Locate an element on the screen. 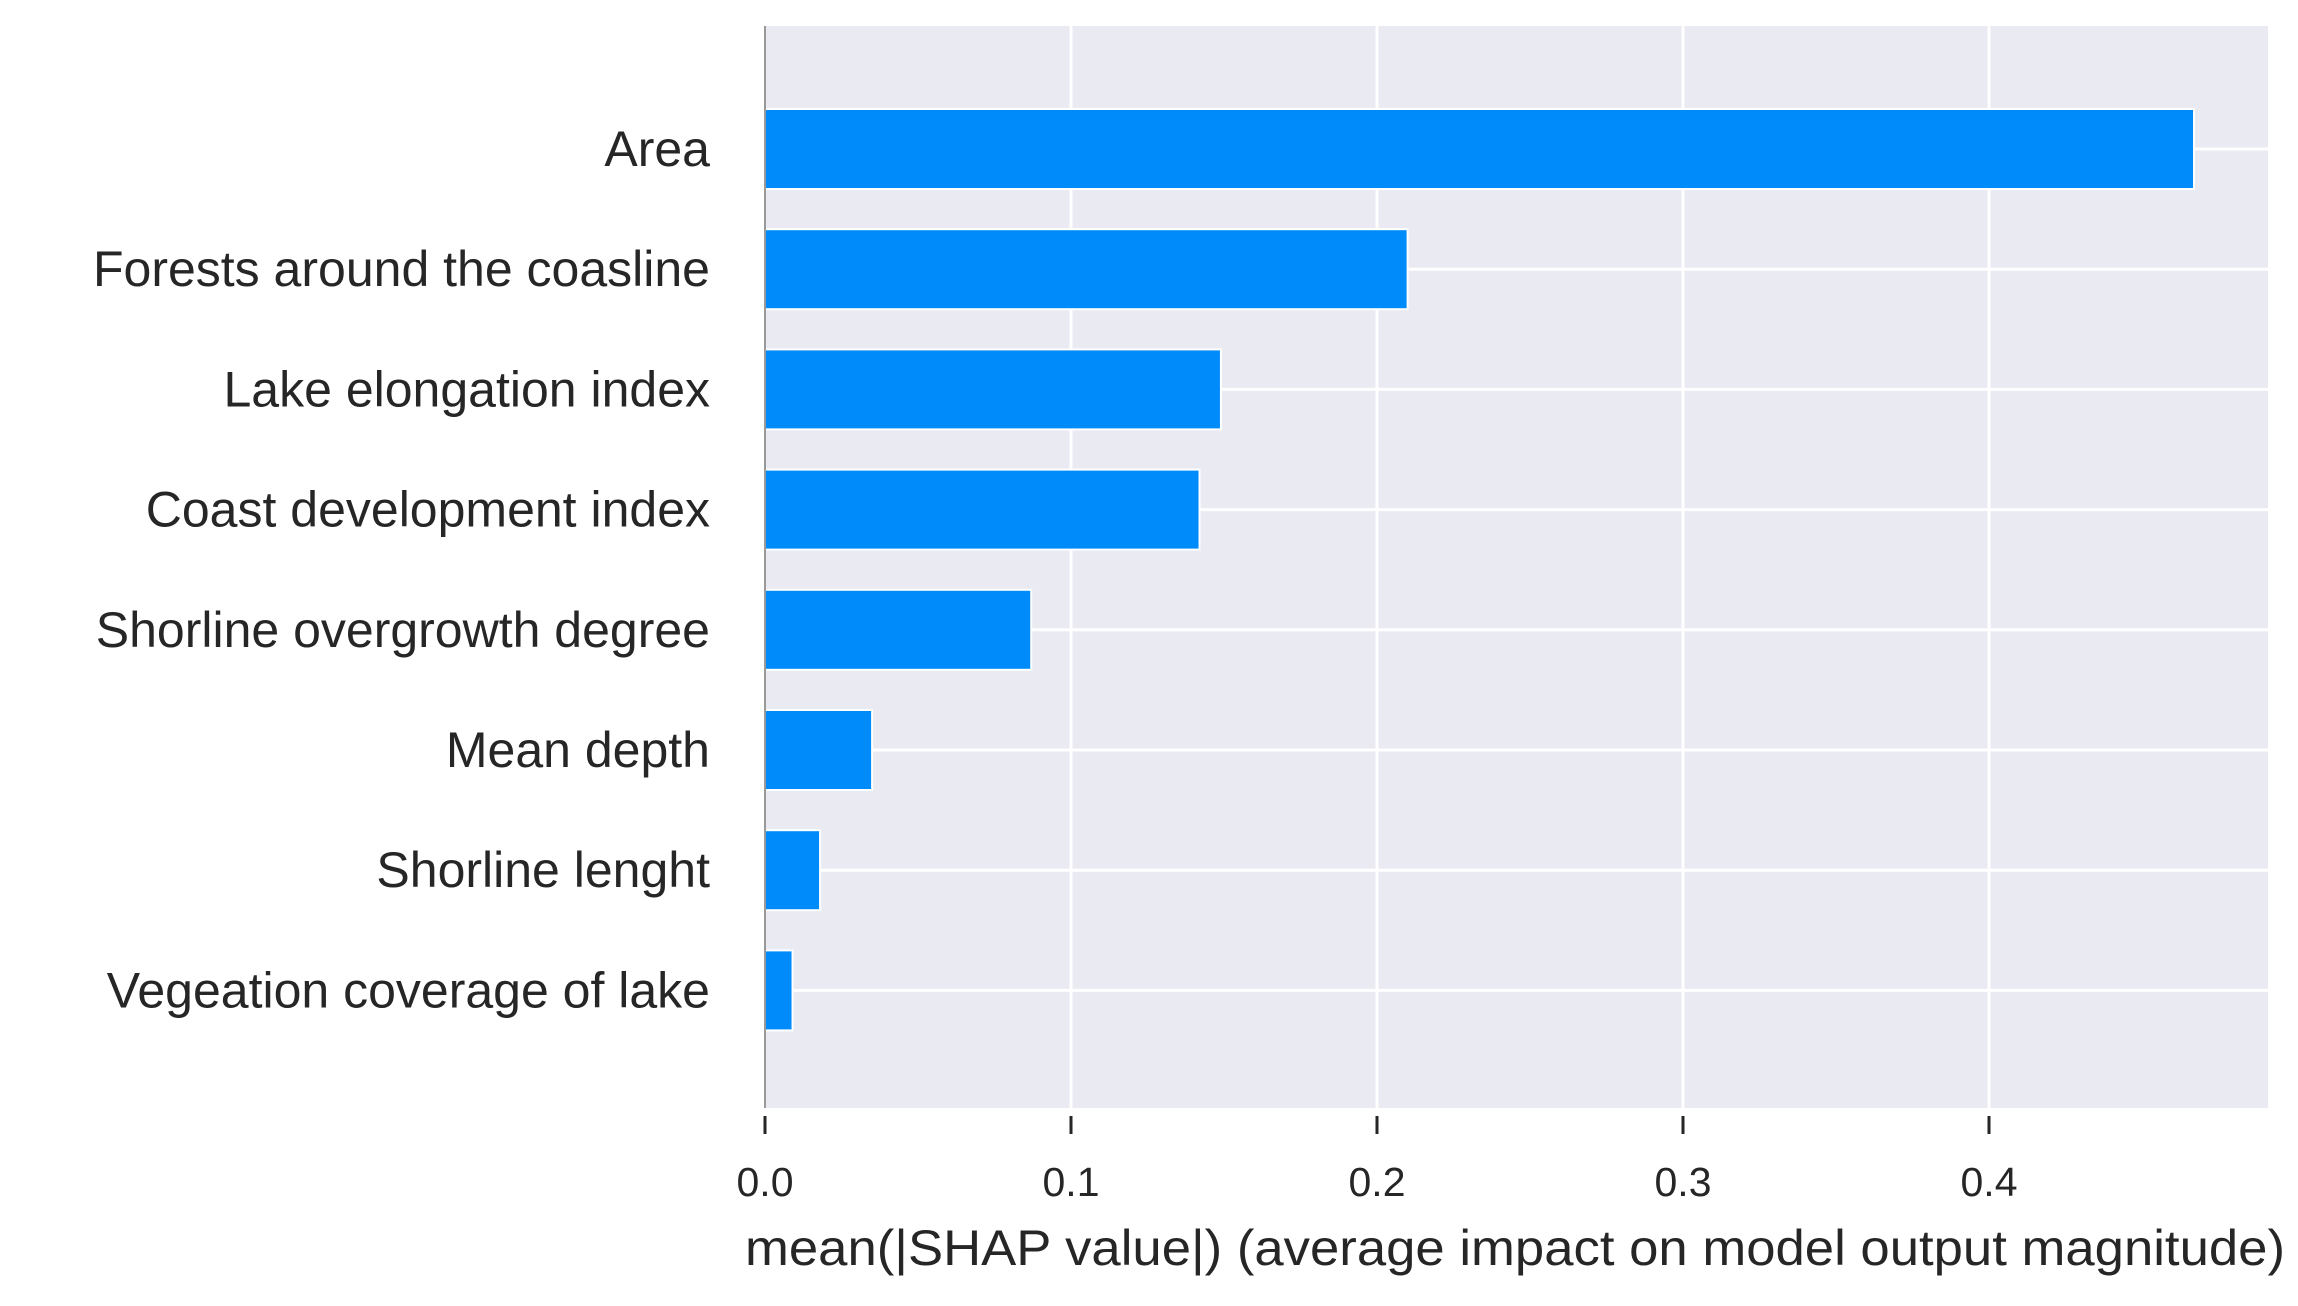 The image size is (2298, 1306). x-tick-label: 0.0 is located at coordinates (765, 1182).